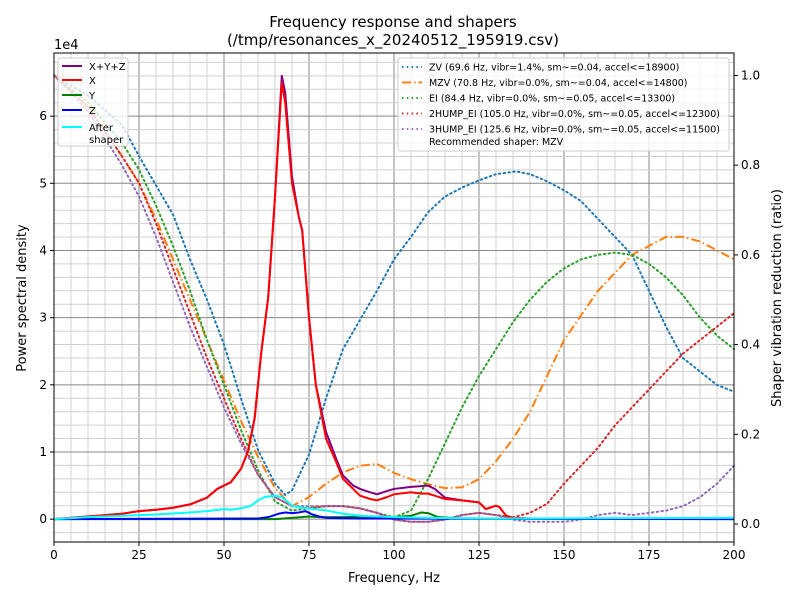 The image size is (800, 600). What do you see at coordinates (777, 298) in the screenshot?
I see `y2-axis-label: Shaper vibration reduction (ratio)` at bounding box center [777, 298].